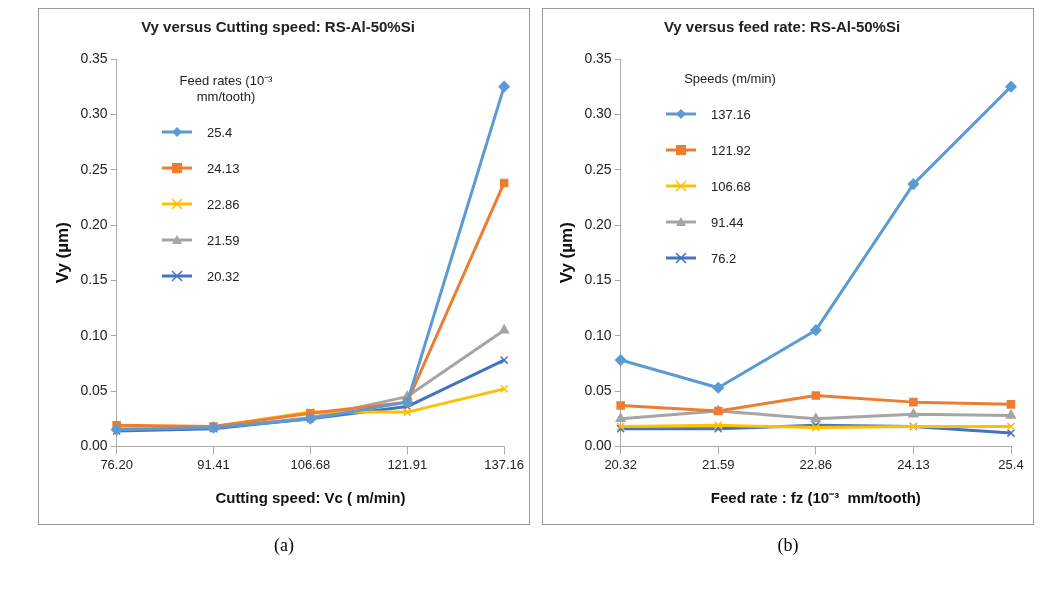  Describe the element at coordinates (223, 240) in the screenshot. I see `legend-label: 21.59` at that location.